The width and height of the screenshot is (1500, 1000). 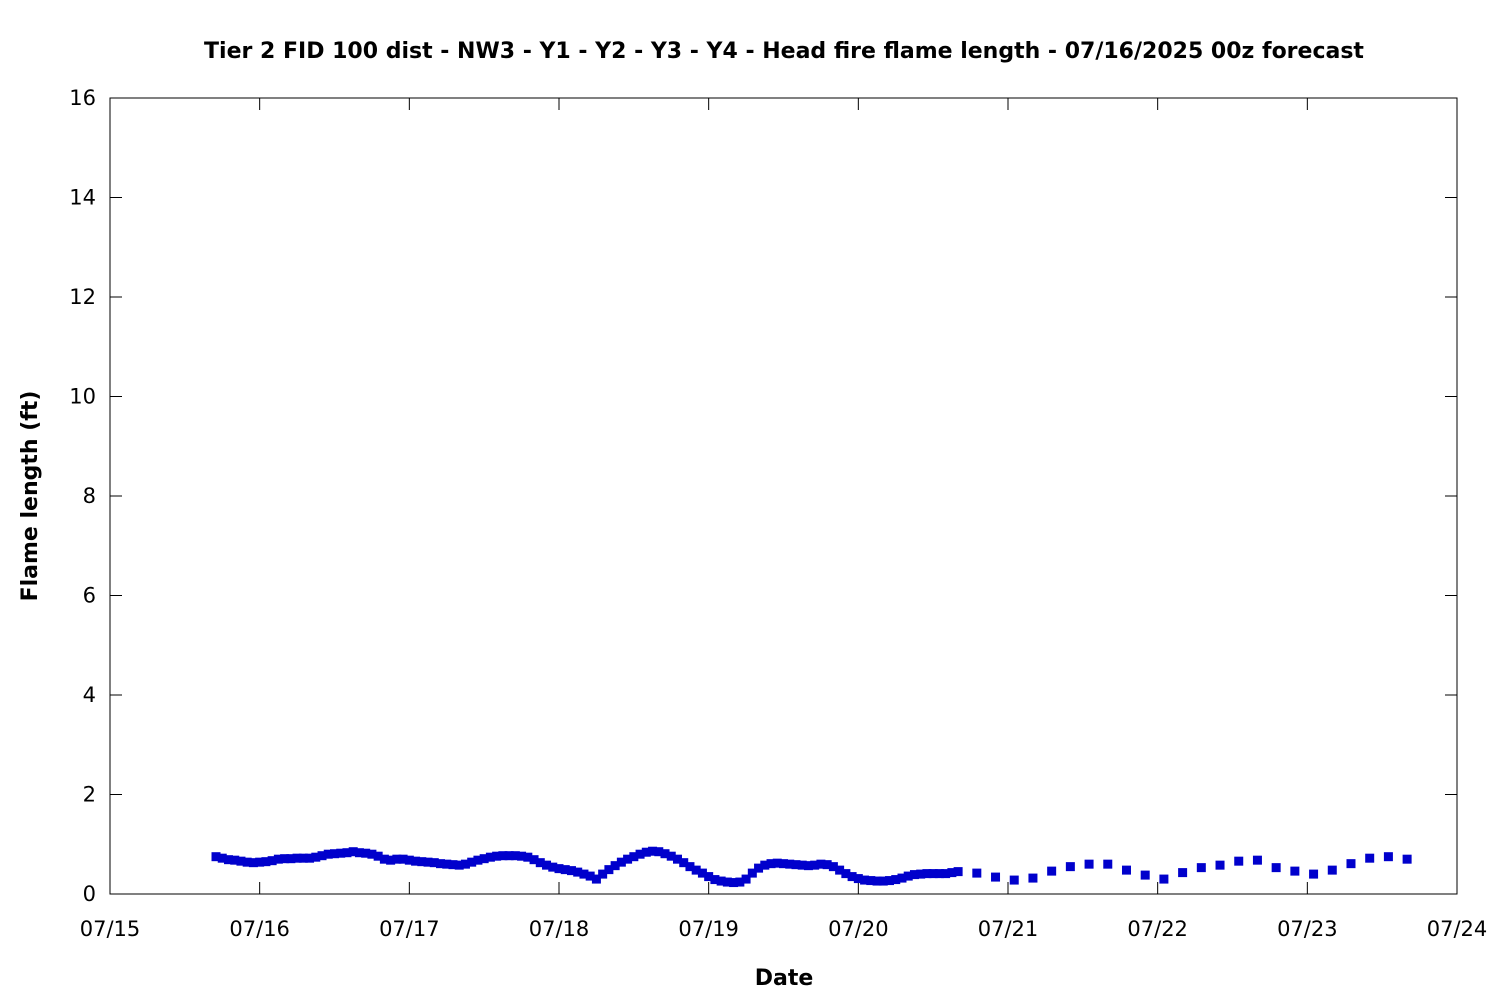 I want to click on y-tick-label: 2, so click(x=89, y=795).